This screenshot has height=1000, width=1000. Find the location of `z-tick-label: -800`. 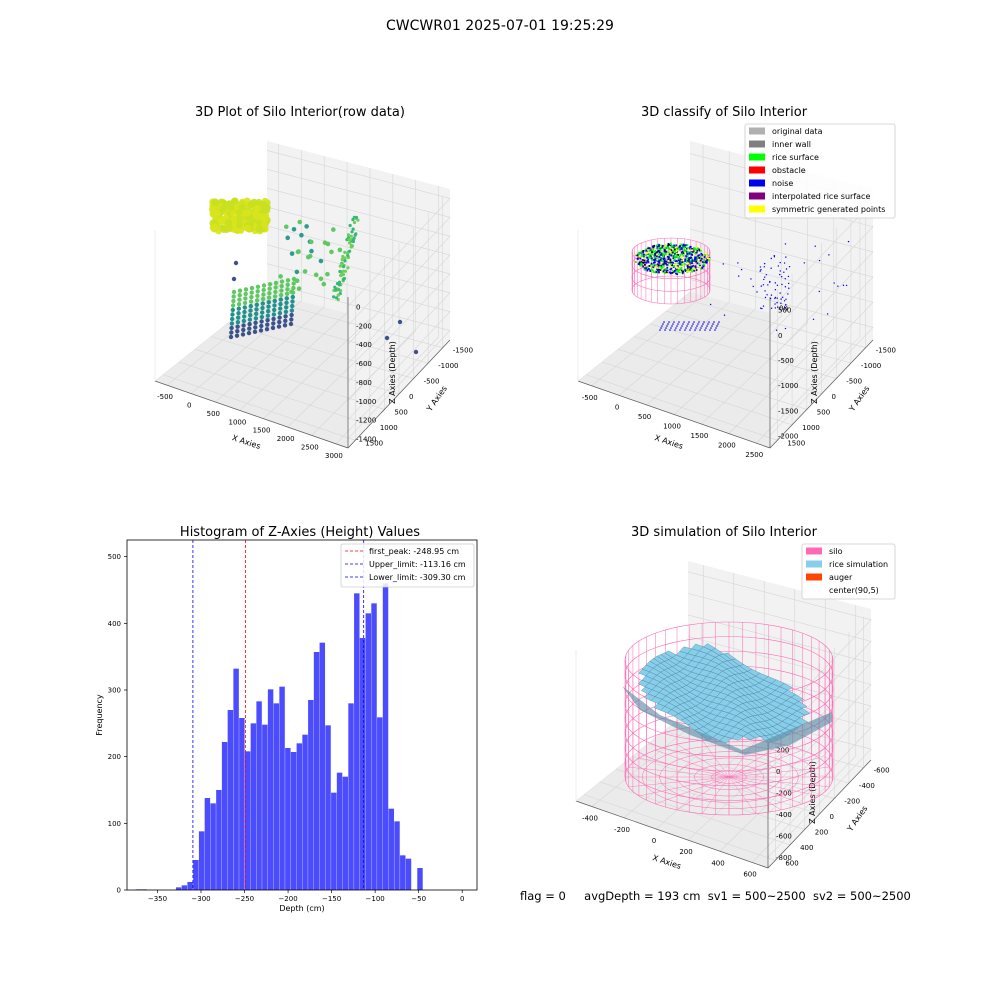

z-tick-label: -800 is located at coordinates (784, 858).